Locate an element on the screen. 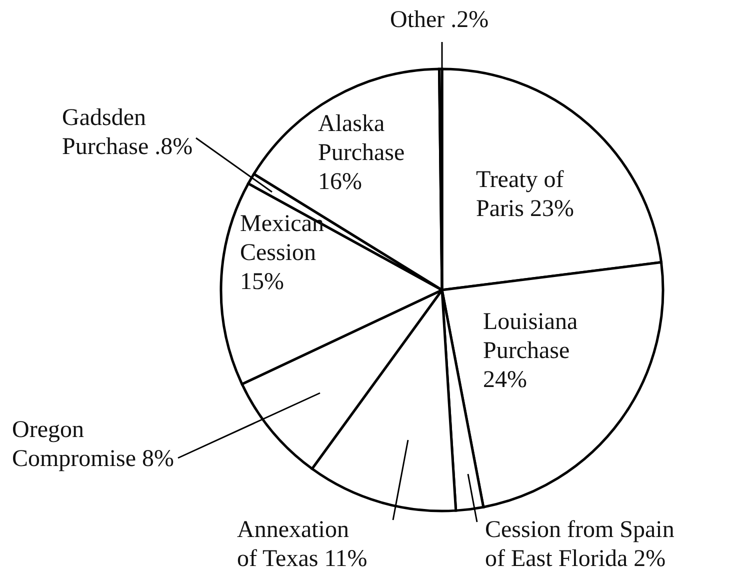  data-label: 24% is located at coordinates (505, 380).